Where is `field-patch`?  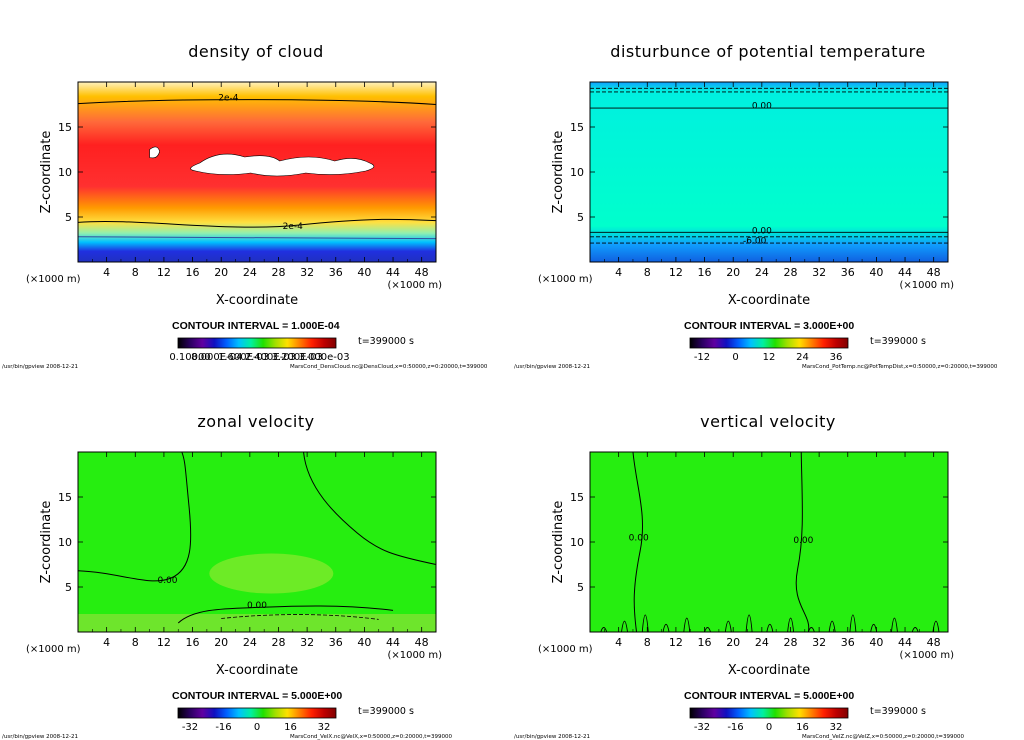
field-patch is located at coordinates (257, 623).